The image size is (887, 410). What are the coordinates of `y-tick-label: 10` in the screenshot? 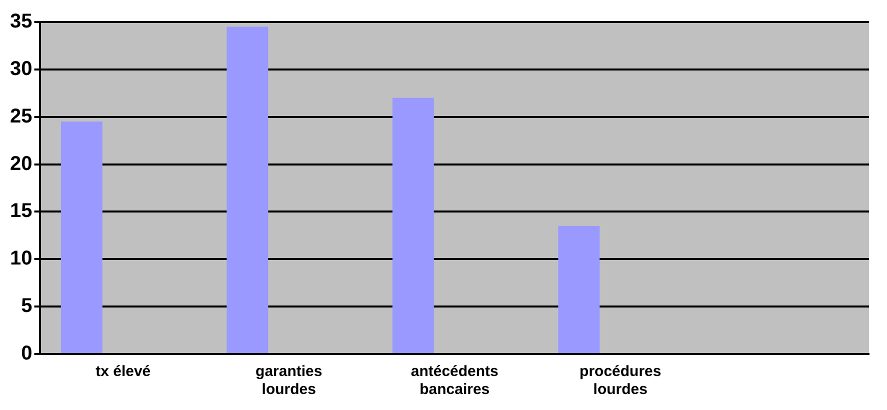 It's located at (21, 259).